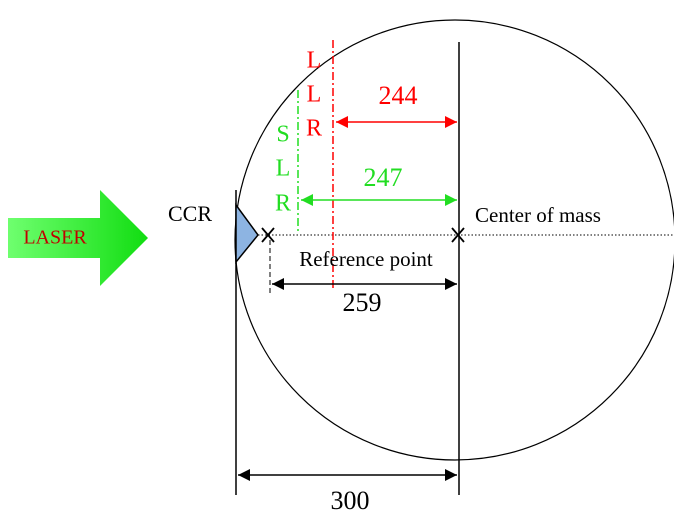 The width and height of the screenshot is (674, 518). What do you see at coordinates (283, 169) in the screenshot?
I see `slr-letter: L` at bounding box center [283, 169].